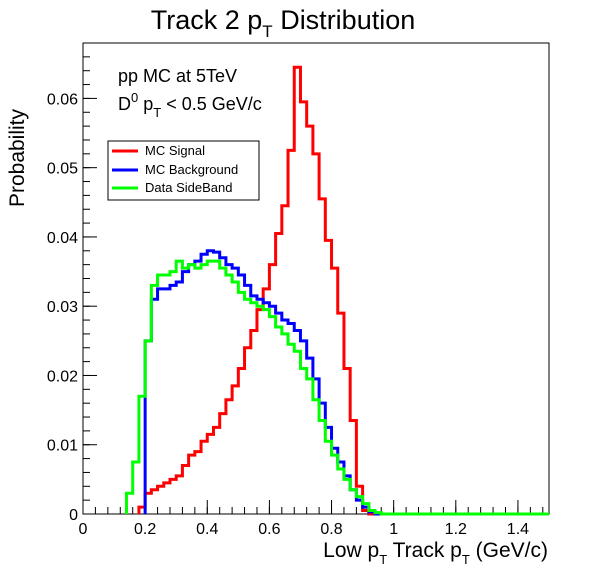  What do you see at coordinates (311, 519) in the screenshot?
I see `x-axis: 0 0.2 0.4 0.6 0.8 1 1.2 1.4` at bounding box center [311, 519].